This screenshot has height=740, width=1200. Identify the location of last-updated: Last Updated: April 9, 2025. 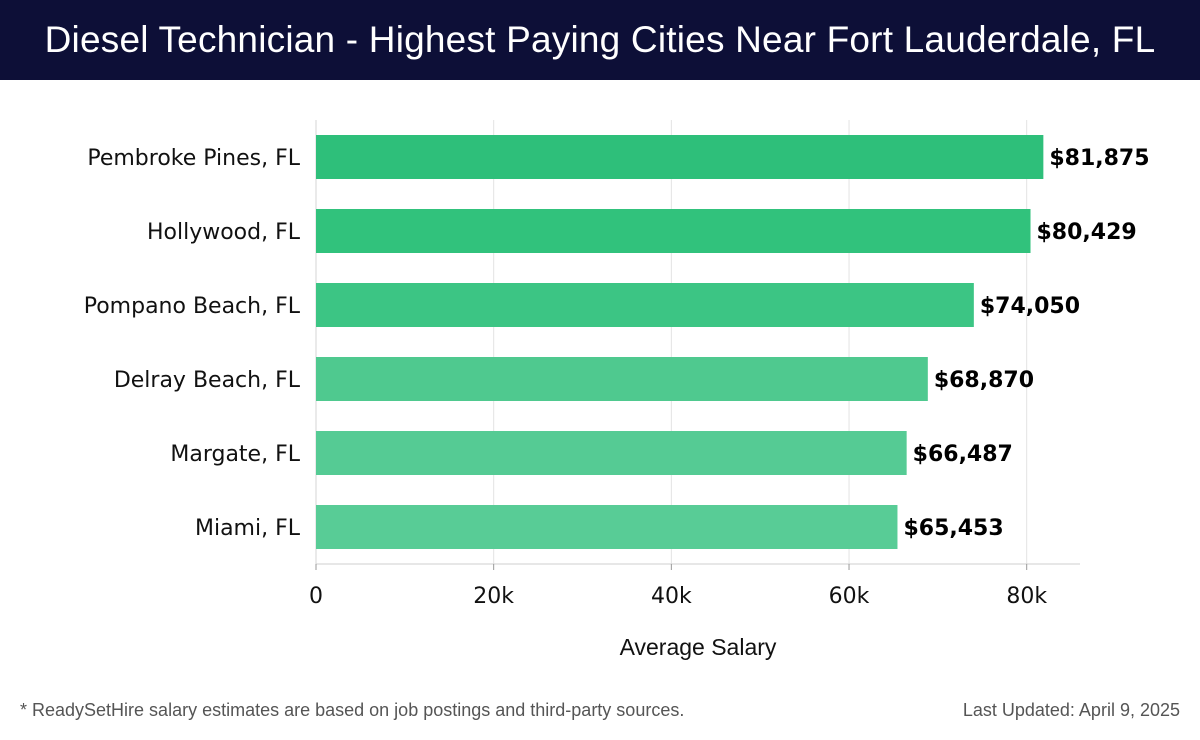
(1071, 710).